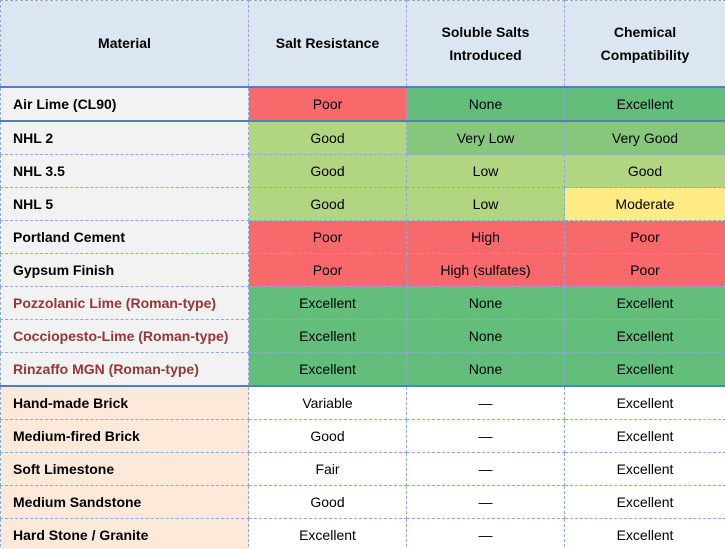  What do you see at coordinates (644, 44) in the screenshot?
I see `header-cell: Chemical Compatibility` at bounding box center [644, 44].